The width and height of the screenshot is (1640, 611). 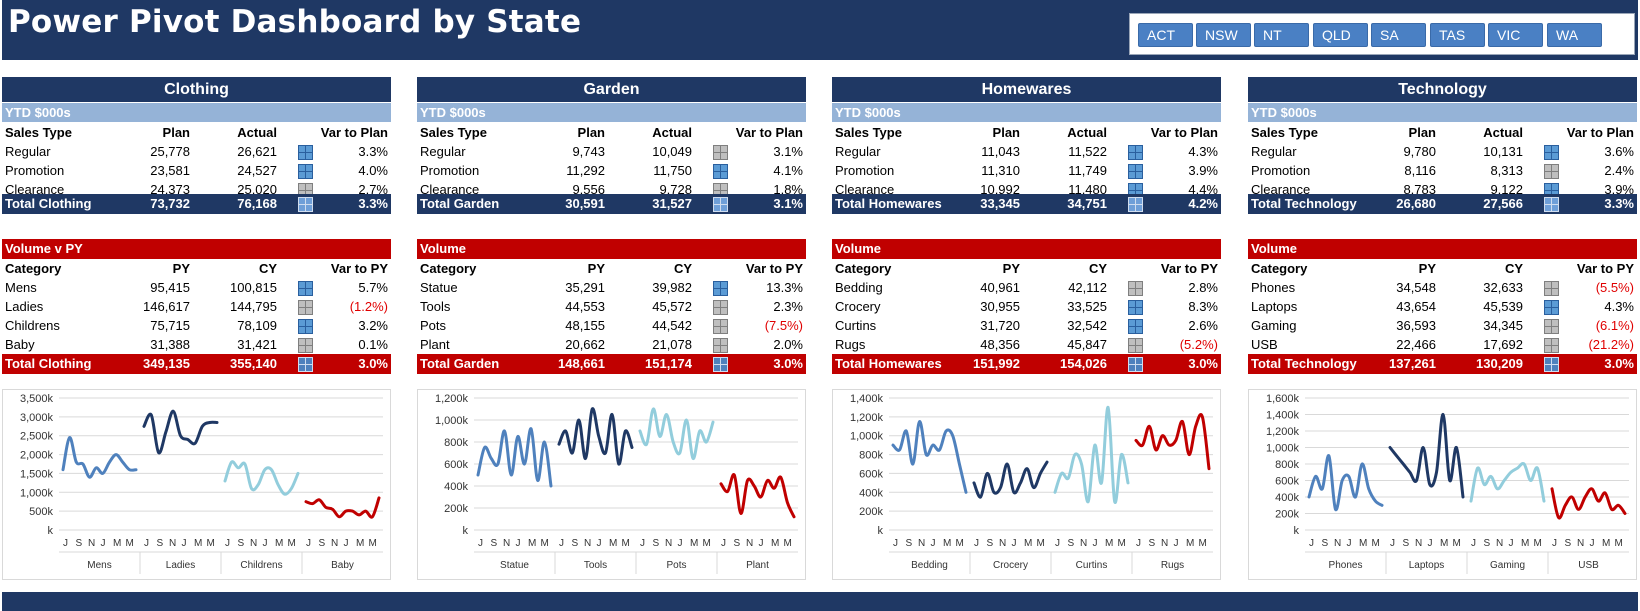 I want to click on column-header: Sales Type, so click(x=38, y=132).